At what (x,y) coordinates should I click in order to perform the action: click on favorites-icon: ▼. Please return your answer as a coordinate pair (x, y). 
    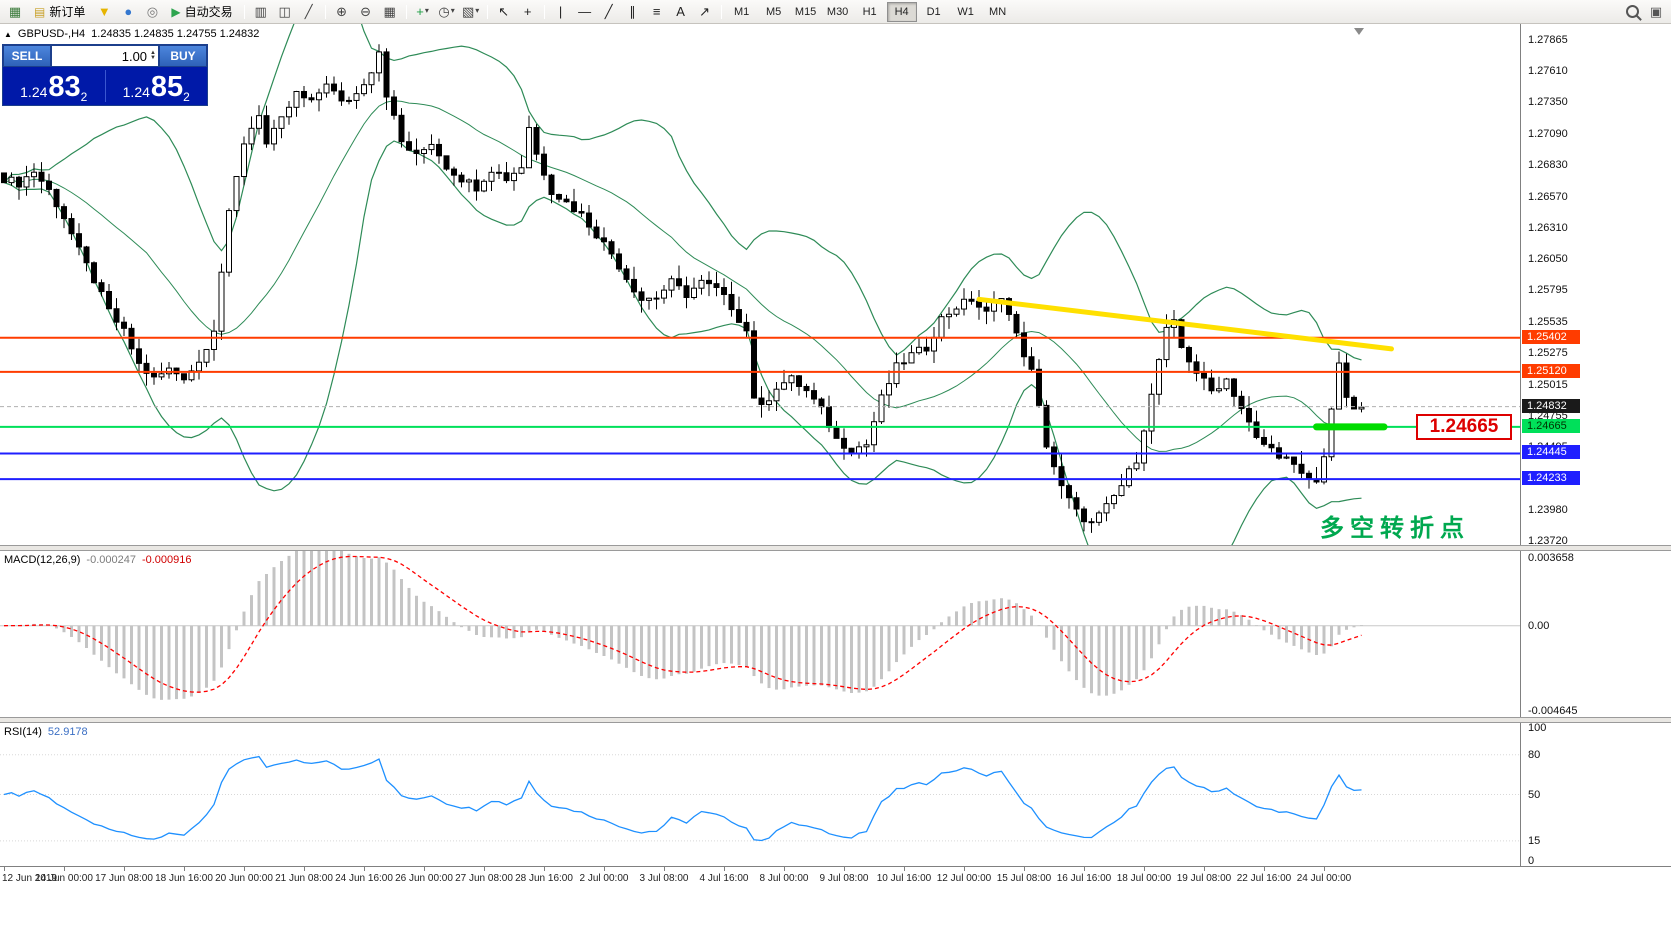
    Looking at the image, I should click on (104, 11).